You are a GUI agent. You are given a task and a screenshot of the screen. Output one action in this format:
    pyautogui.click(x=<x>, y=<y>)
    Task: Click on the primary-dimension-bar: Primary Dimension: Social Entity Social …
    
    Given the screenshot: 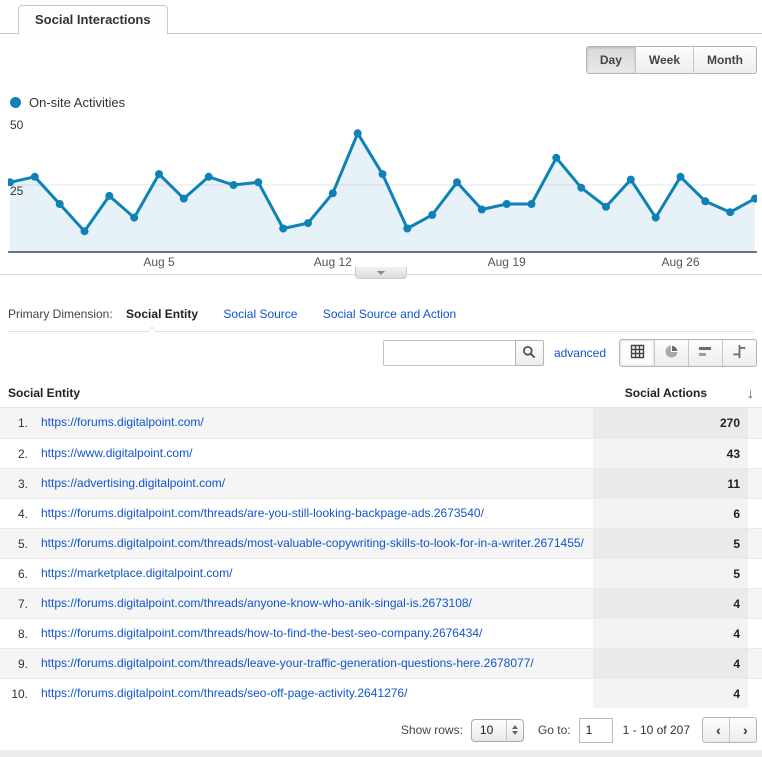 What is the action you would take?
    pyautogui.click(x=381, y=322)
    